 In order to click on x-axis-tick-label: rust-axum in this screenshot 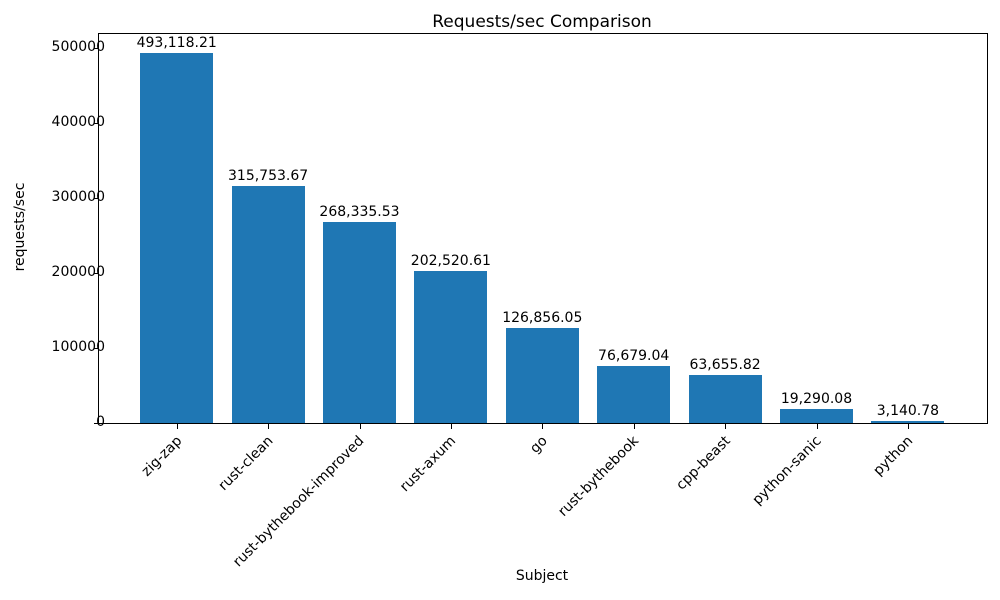, I will do `click(428, 464)`.